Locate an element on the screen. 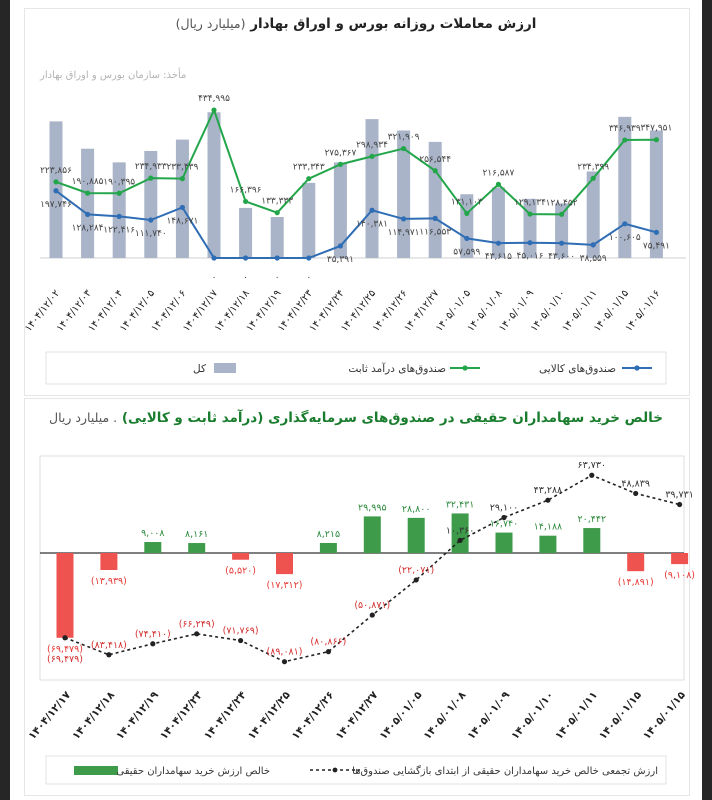 The width and height of the screenshot is (712, 800). chart1-label-fixed-income: ۱۳۳,۳۳۳ is located at coordinates (277, 202).